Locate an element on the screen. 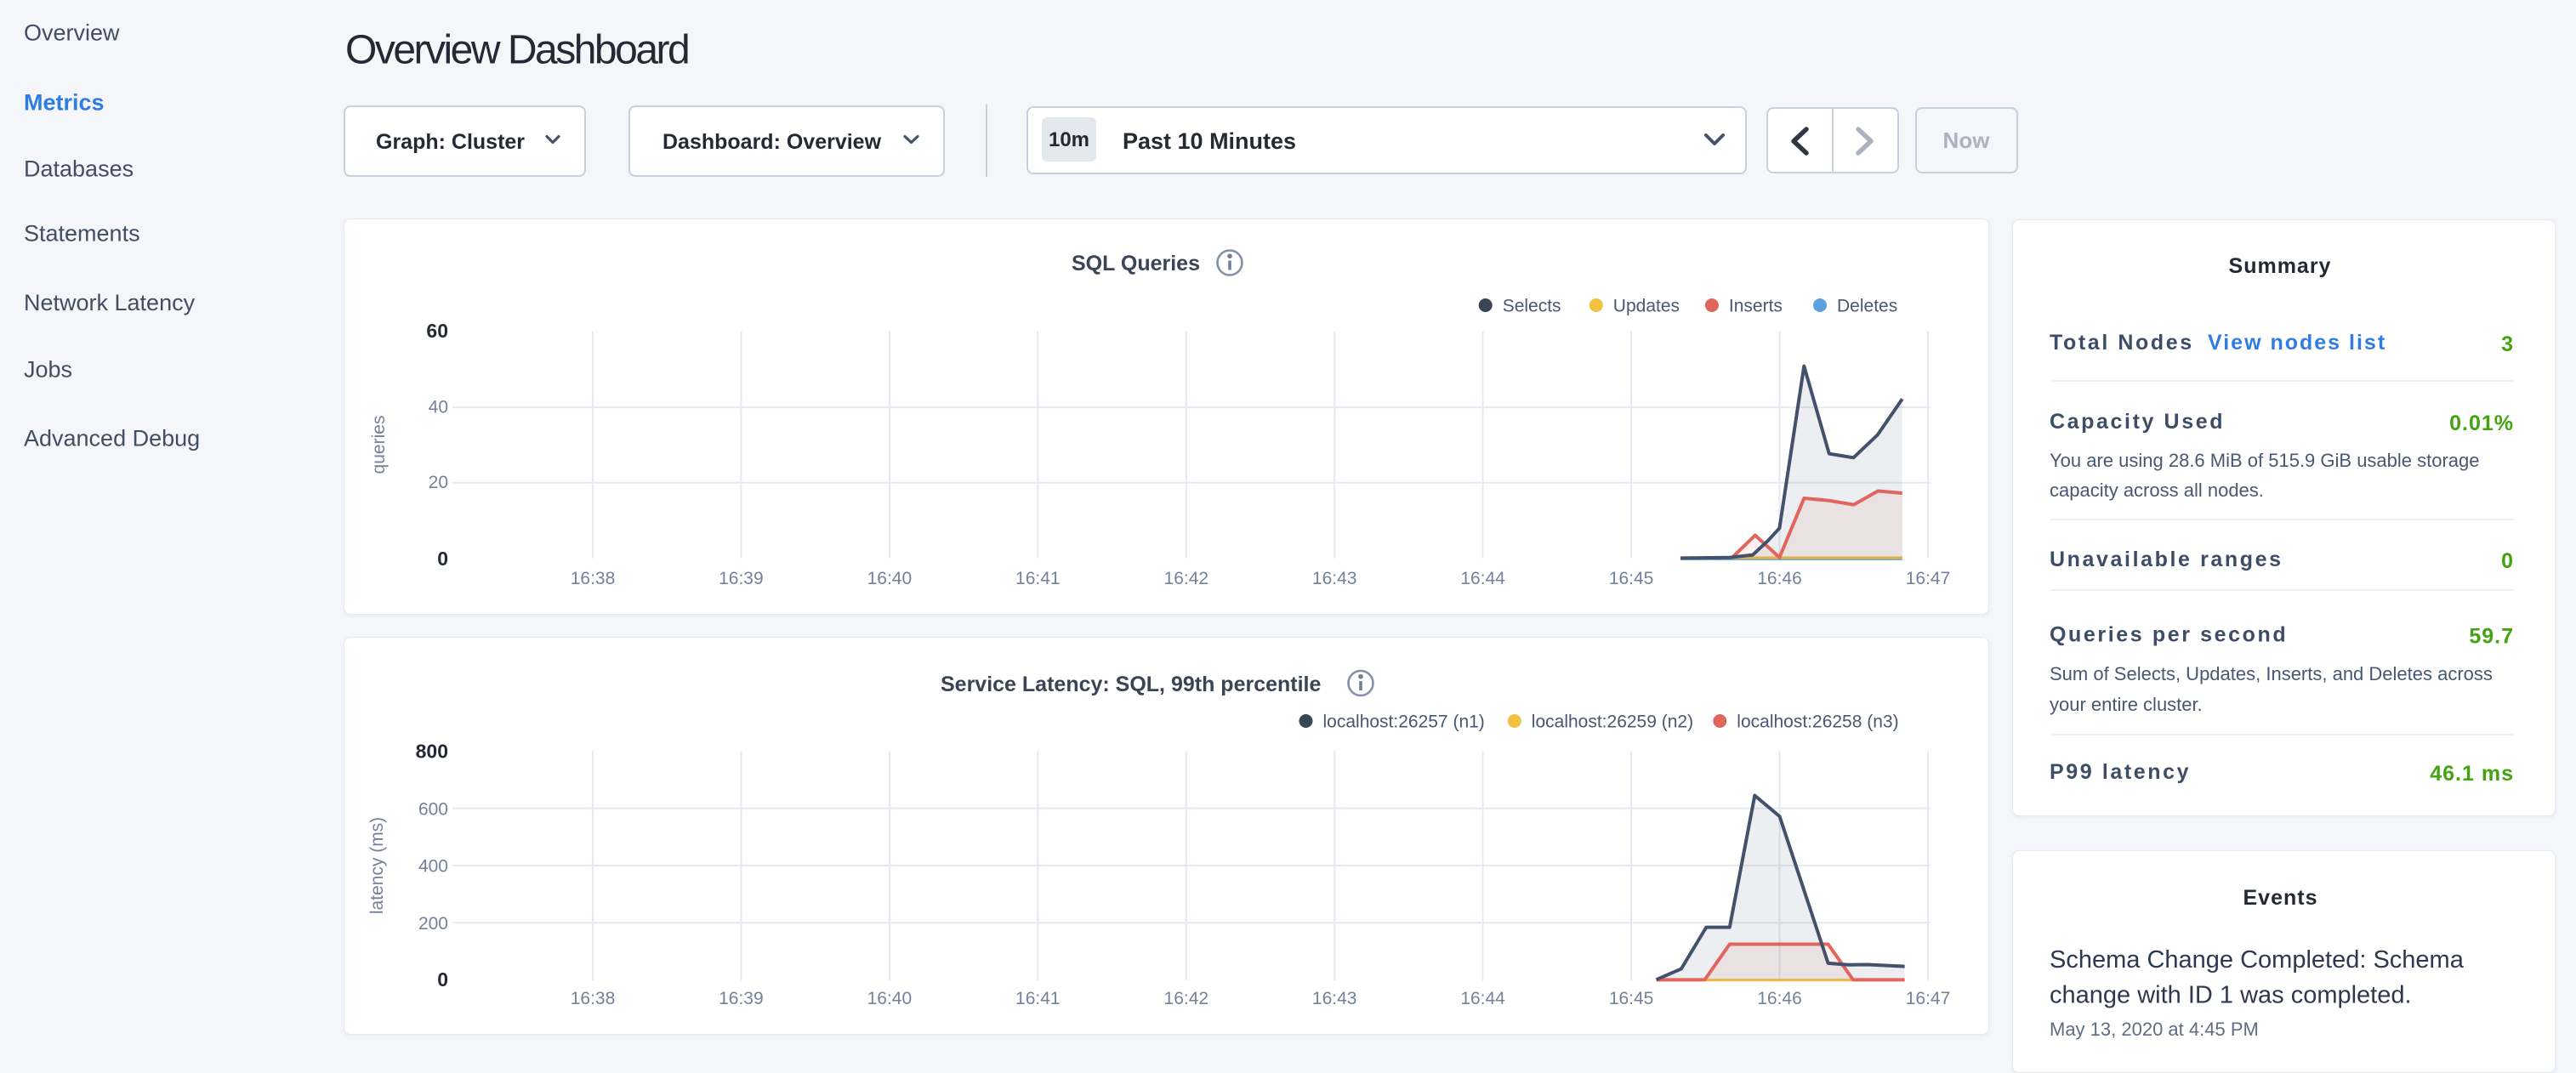 The image size is (2576, 1073). svg-text: Now is located at coordinates (1967, 140).